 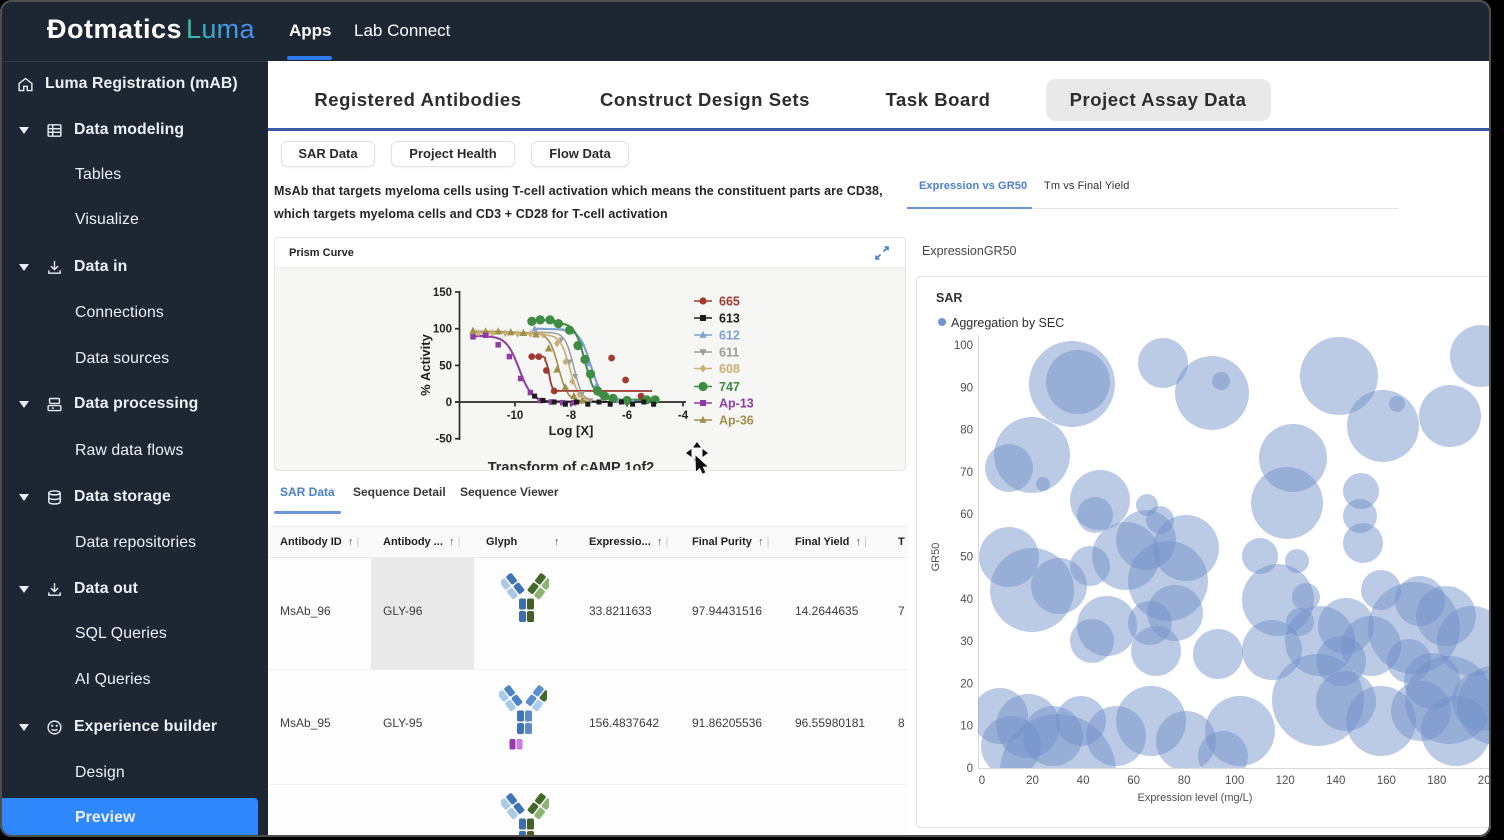 I want to click on svg-text: 200, so click(x=1484, y=781).